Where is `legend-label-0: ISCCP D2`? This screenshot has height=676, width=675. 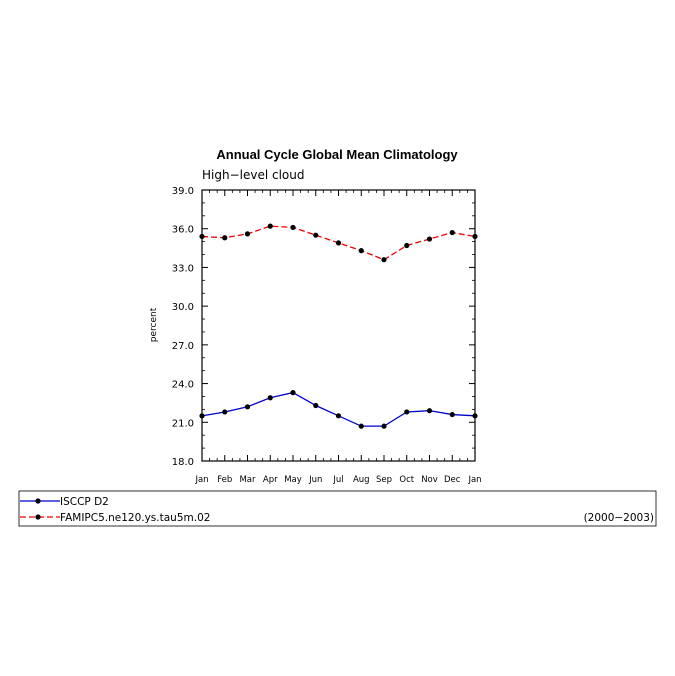
legend-label-0: ISCCP D2 is located at coordinates (84, 502).